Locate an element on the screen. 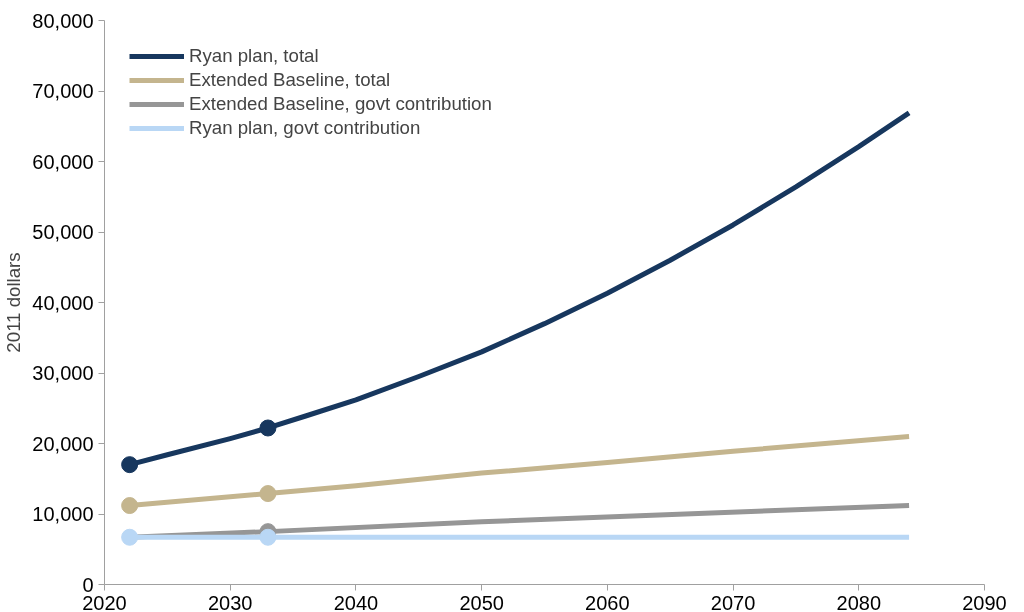 This screenshot has width=1024, height=612. x-tick-label: 2030 is located at coordinates (230, 601).